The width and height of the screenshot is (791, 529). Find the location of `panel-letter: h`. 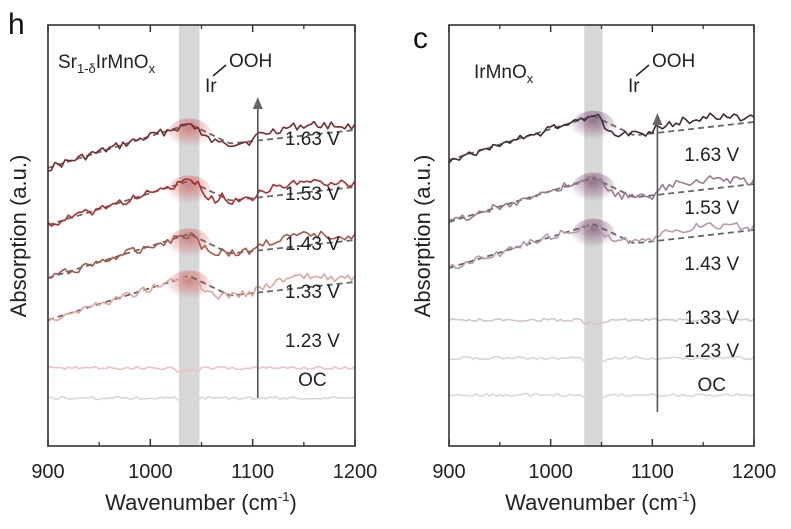

panel-letter: h is located at coordinates (16, 24).